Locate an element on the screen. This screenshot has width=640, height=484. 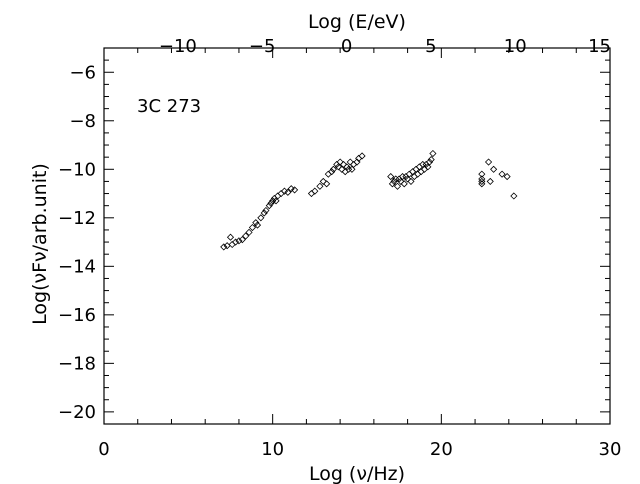
top-tick-label: 15 is located at coordinates (599, 46).